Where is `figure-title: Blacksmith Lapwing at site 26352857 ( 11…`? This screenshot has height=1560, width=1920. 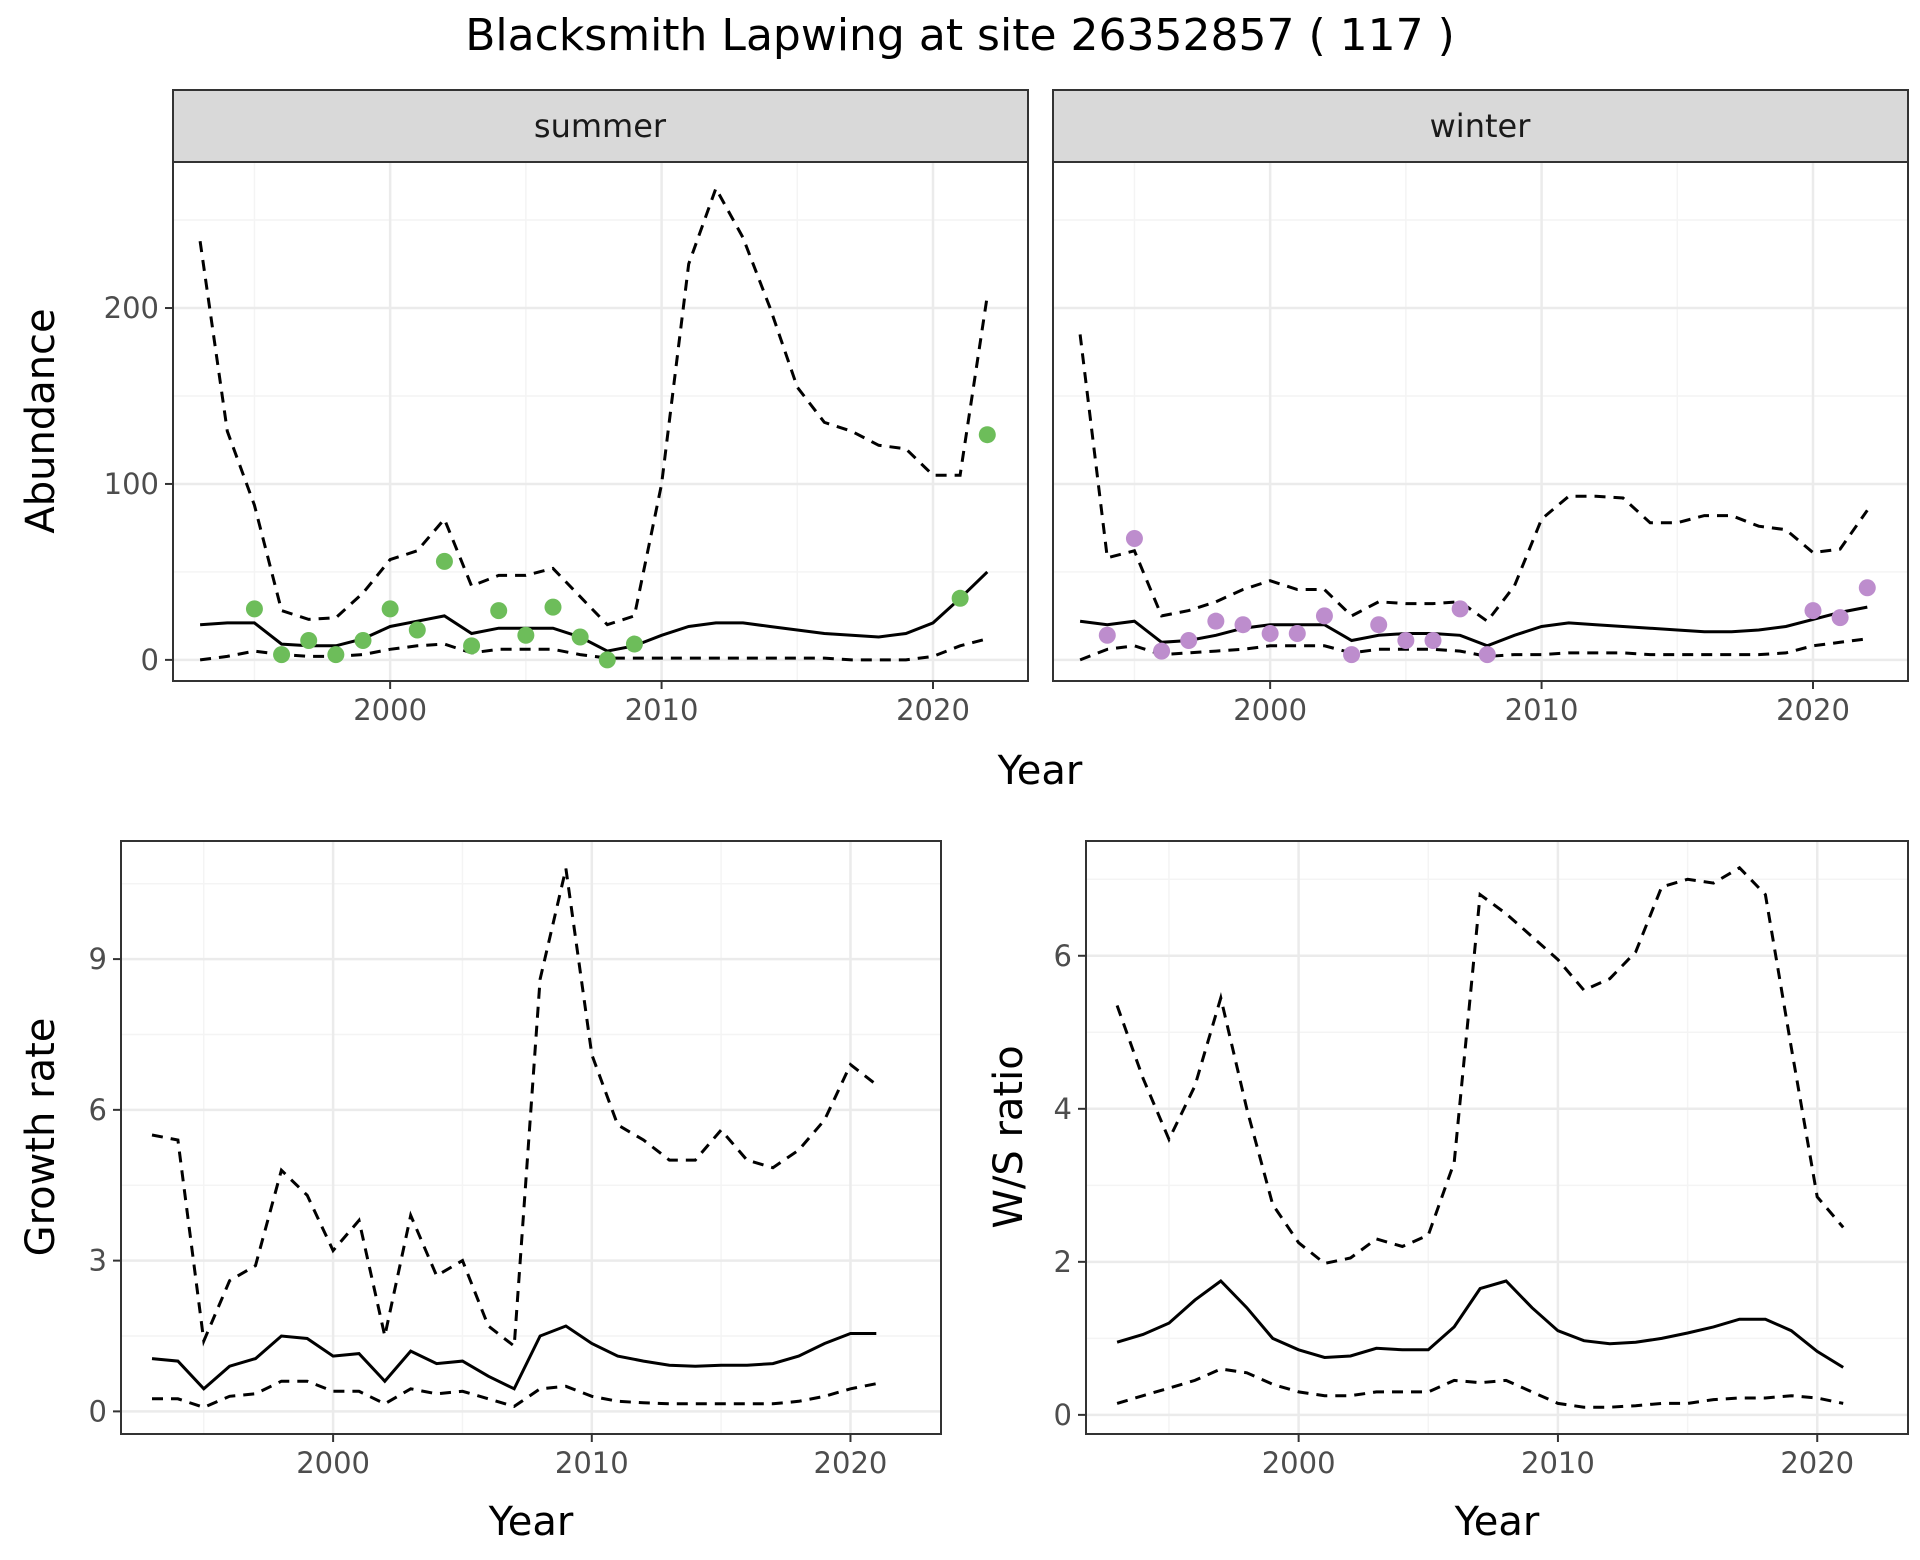
figure-title: Blacksmith Lapwing at site 26352857 ( 11… is located at coordinates (959, 35).